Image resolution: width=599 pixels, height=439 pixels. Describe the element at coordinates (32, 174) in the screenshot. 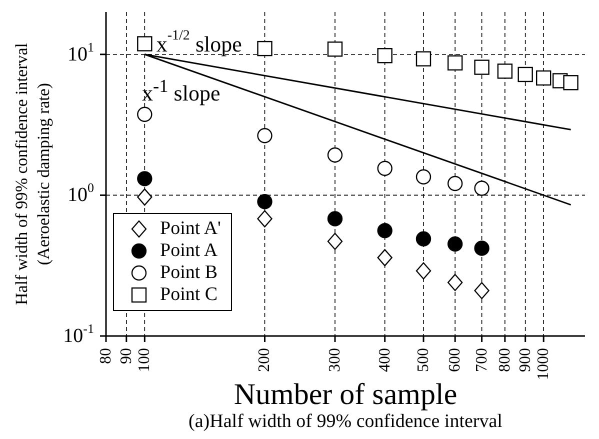

I see `y-axis-title: Half width of 99% confidence interval (Aeroelastic damping rate)` at that location.